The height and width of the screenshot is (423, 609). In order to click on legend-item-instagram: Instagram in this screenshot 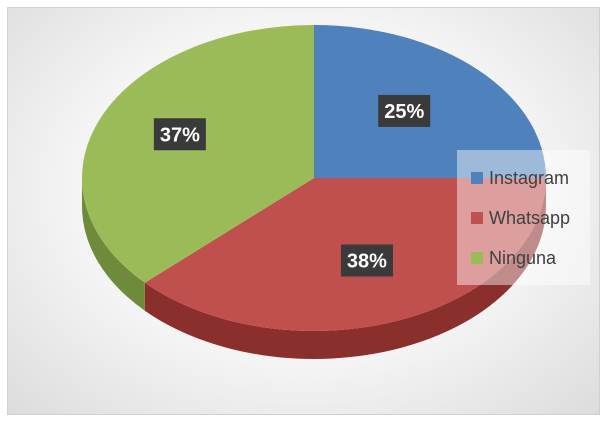, I will do `click(530, 178)`.